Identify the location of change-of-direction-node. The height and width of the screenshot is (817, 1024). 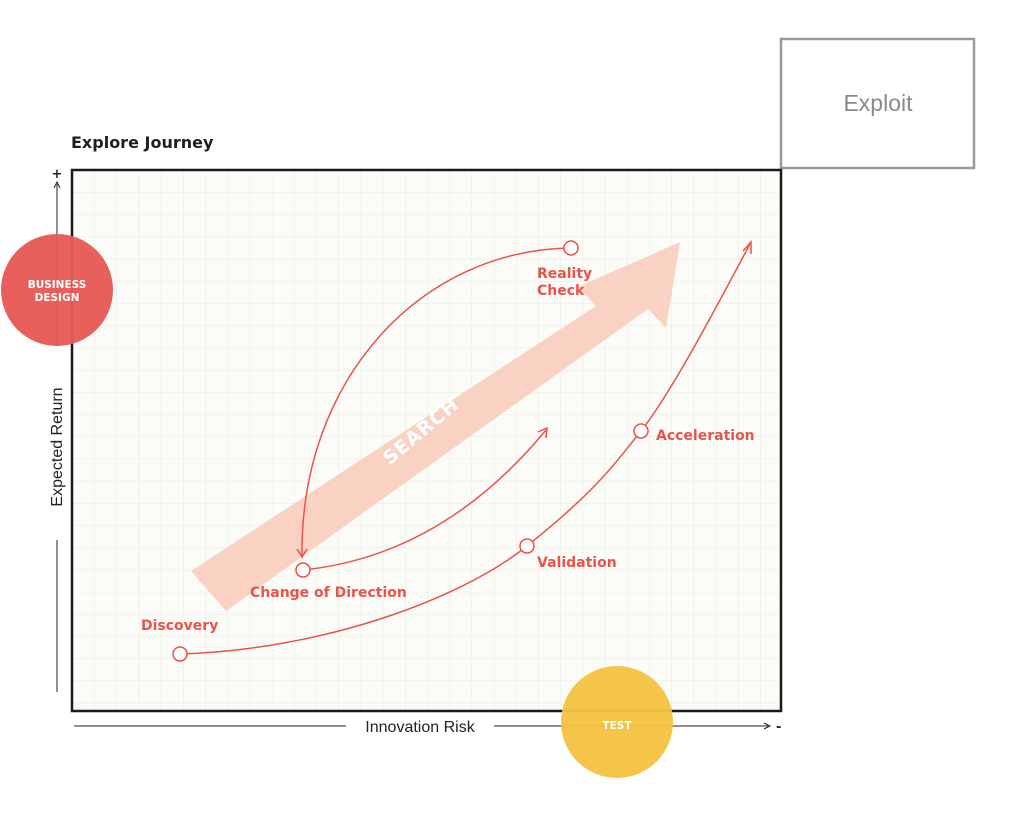
(303, 570).